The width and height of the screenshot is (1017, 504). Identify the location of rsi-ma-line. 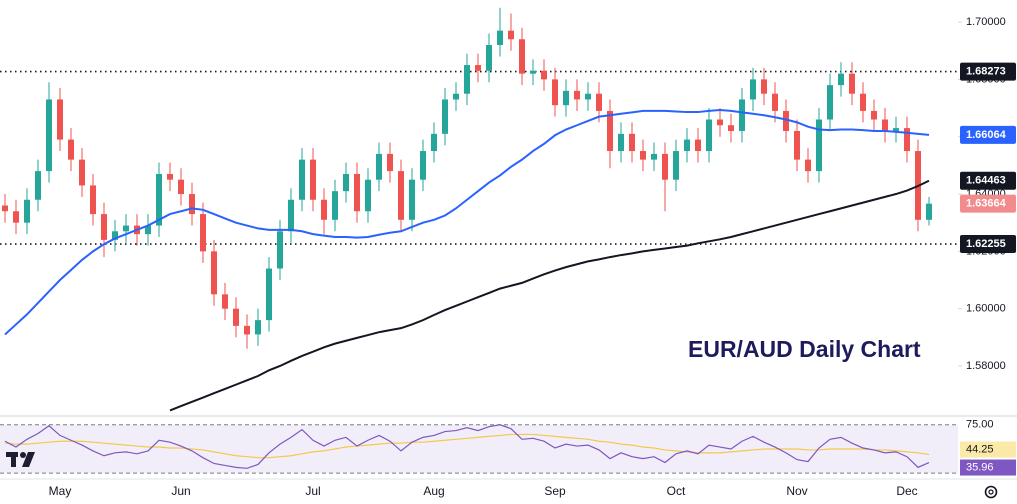
(467, 446).